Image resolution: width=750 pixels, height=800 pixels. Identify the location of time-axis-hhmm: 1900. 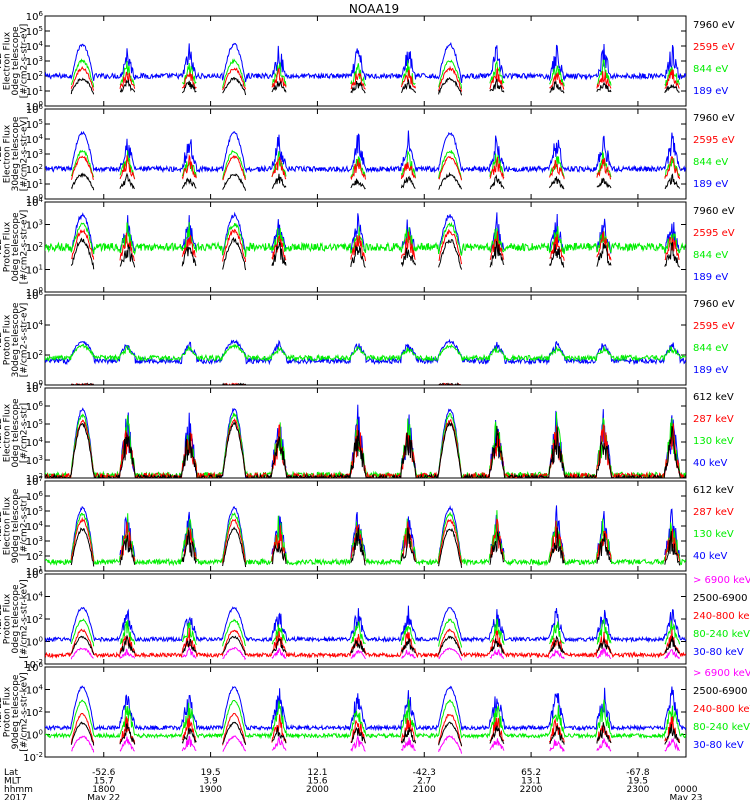
(210, 790).